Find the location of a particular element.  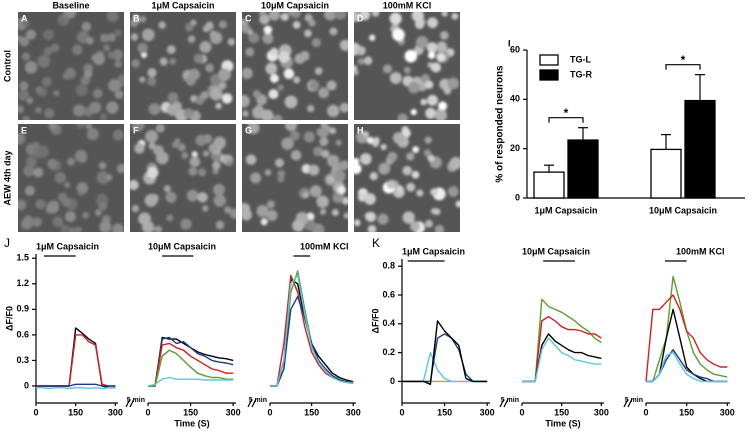

y-axis-label: ΔF/F0 is located at coordinates (375, 321).